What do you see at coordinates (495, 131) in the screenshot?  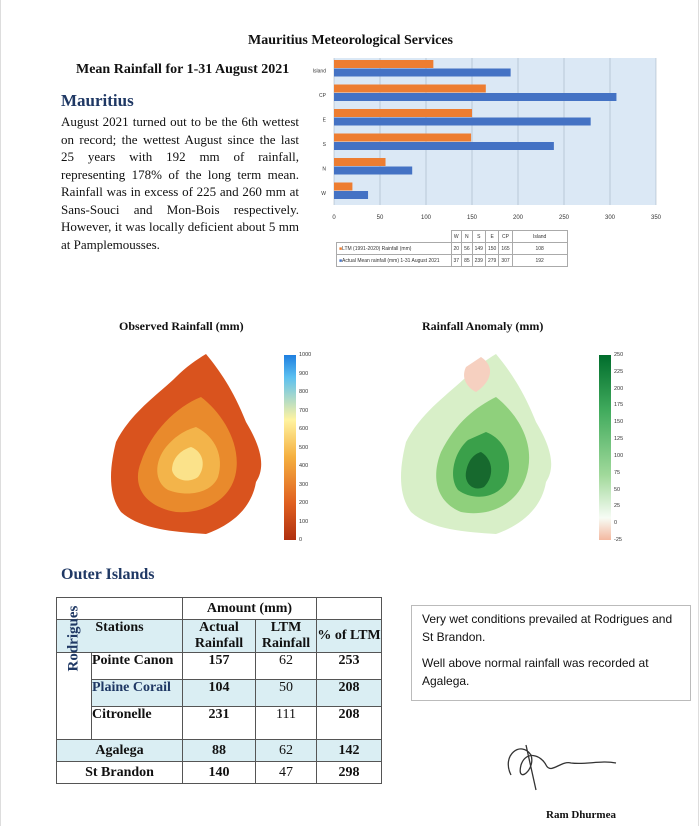 I see `plot-area` at bounding box center [495, 131].